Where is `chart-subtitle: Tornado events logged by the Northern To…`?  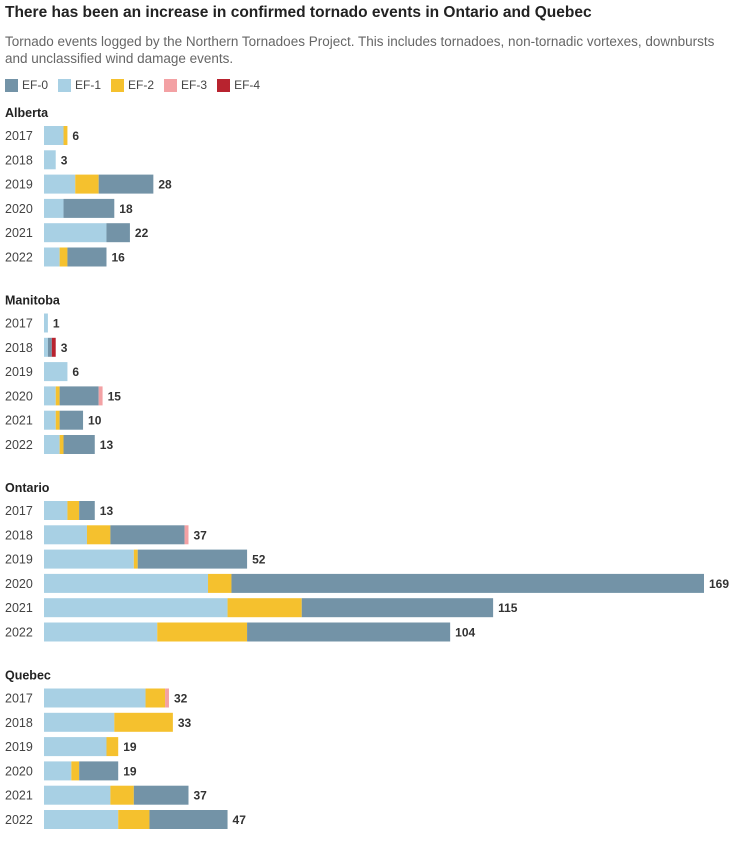
chart-subtitle: Tornado events logged by the Northern To… is located at coordinates (360, 50).